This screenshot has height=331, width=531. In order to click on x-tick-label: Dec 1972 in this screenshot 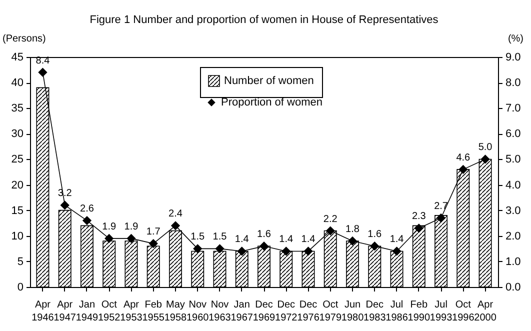, I will do `click(286, 312)`.